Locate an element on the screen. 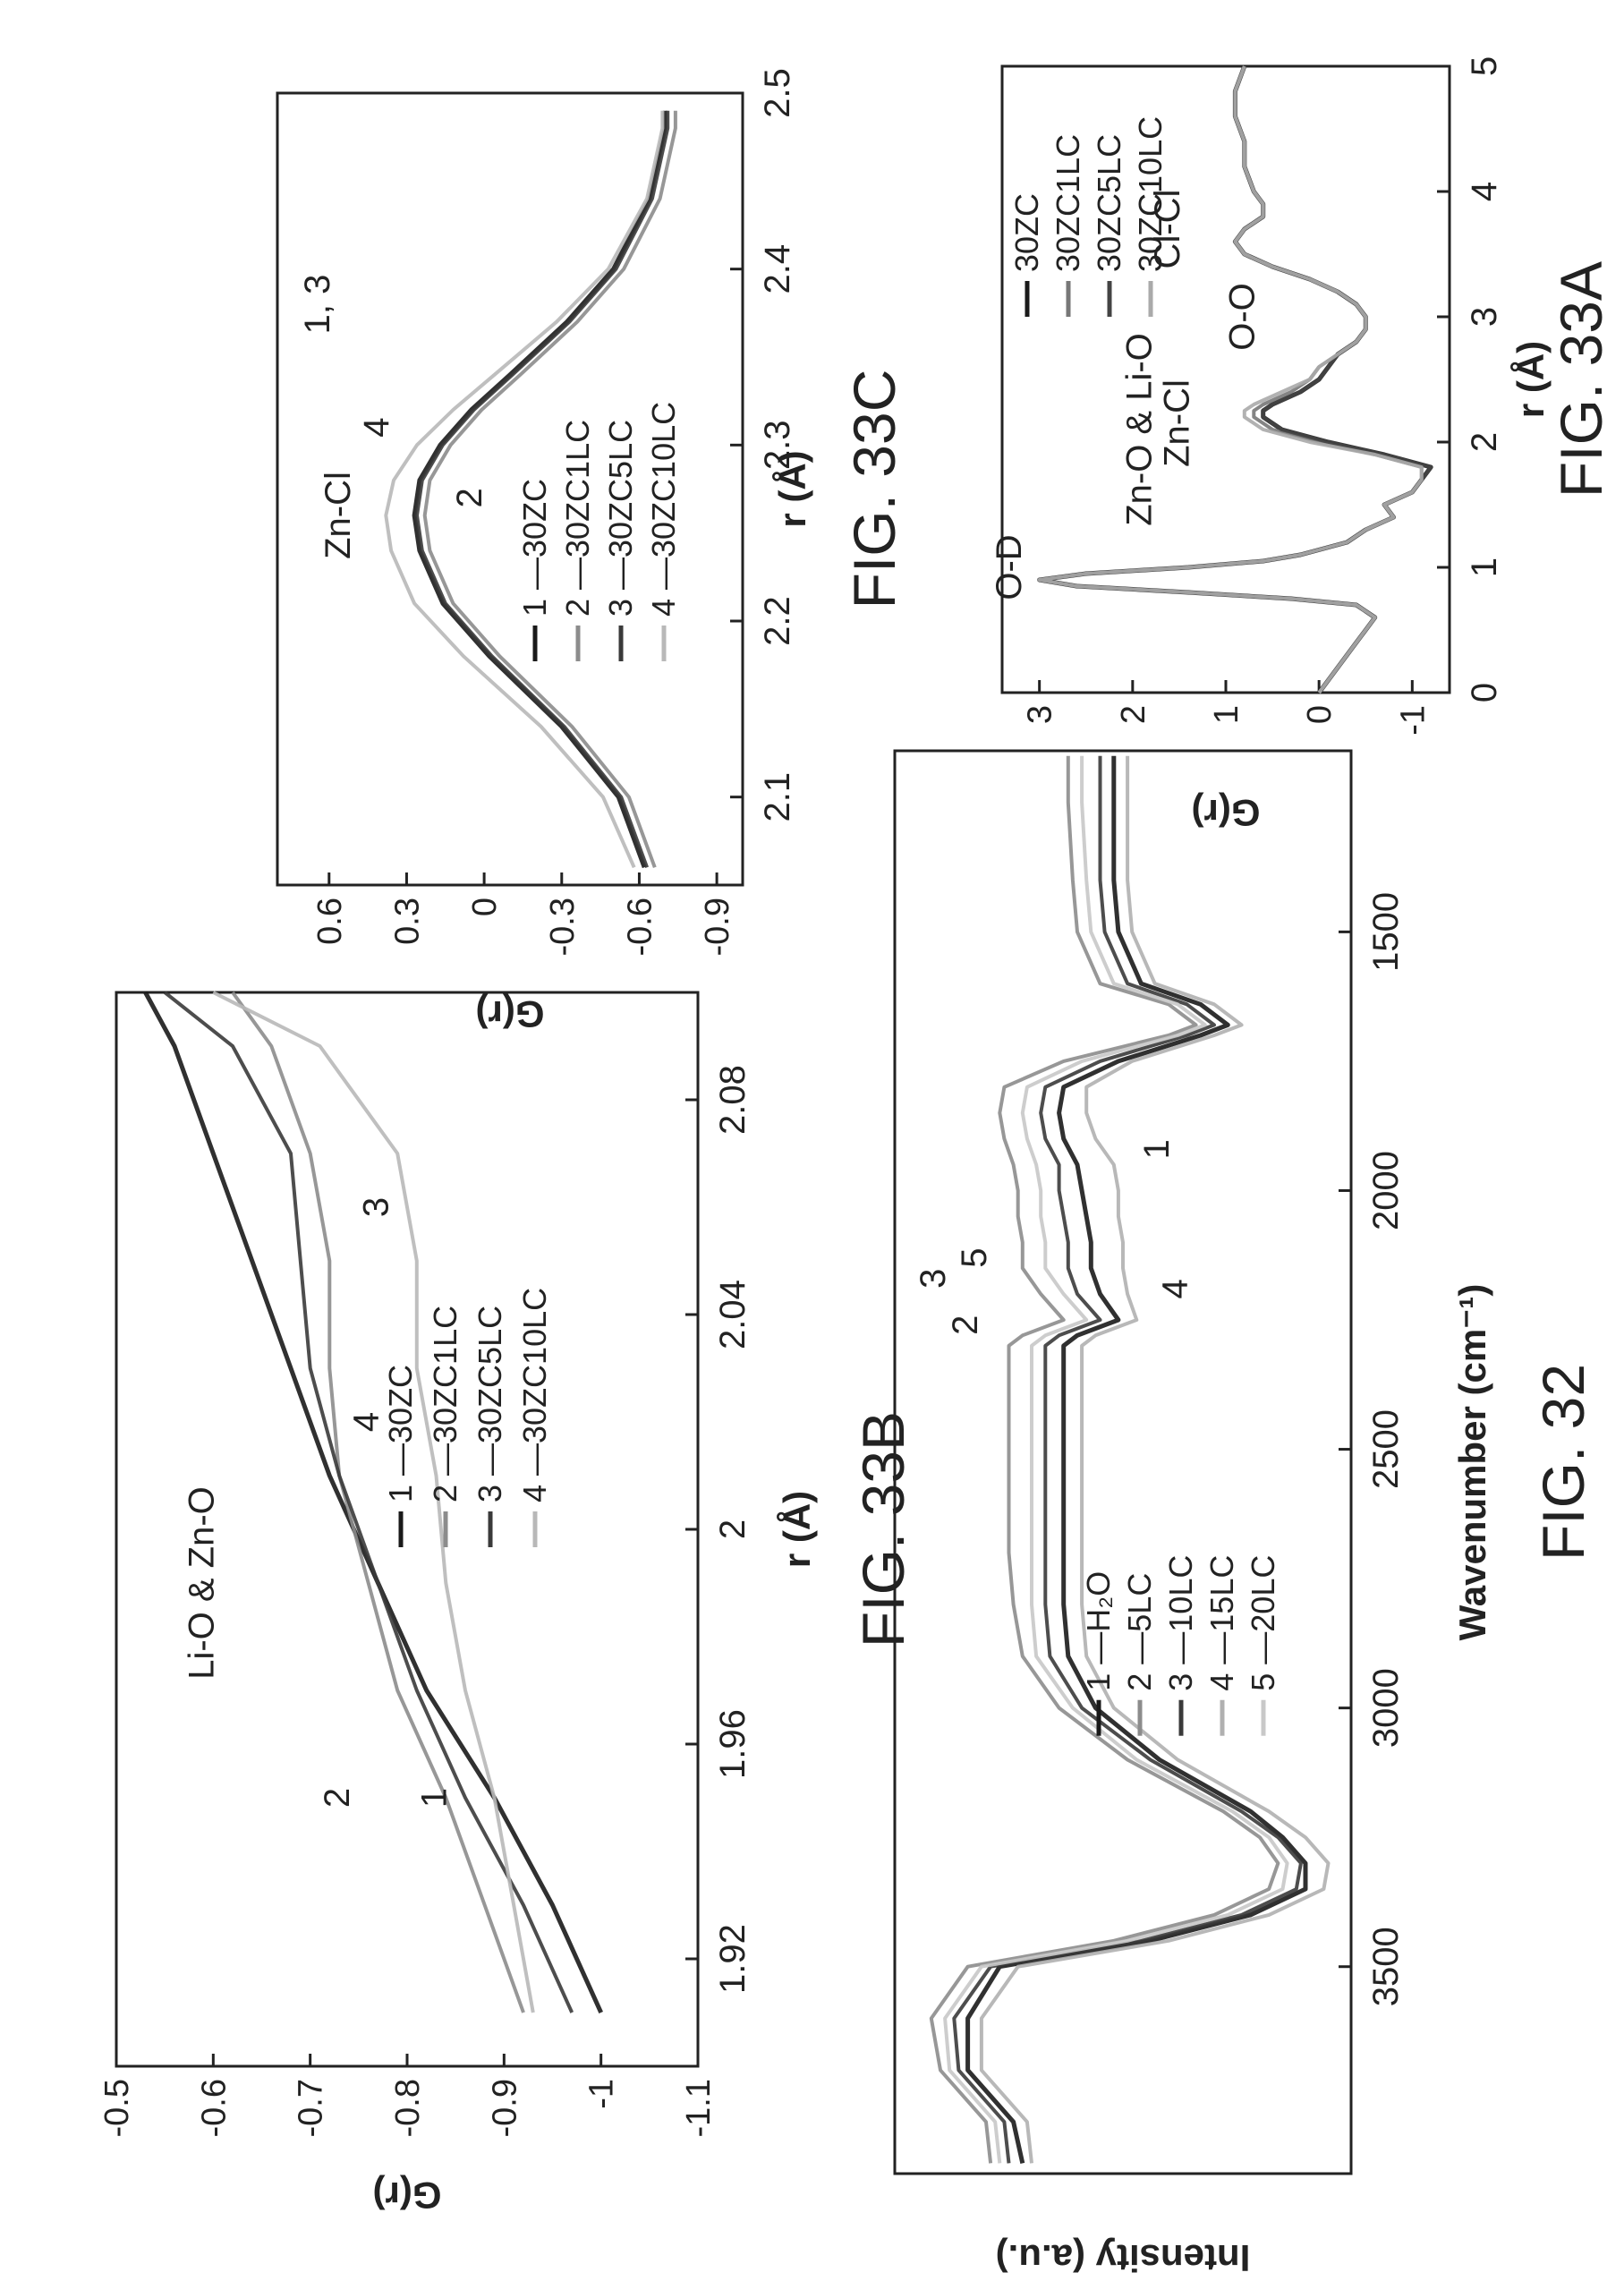 Image resolution: width=1624 pixels, height=2281 pixels. y-tick-label: 0.3 is located at coordinates (407, 921).